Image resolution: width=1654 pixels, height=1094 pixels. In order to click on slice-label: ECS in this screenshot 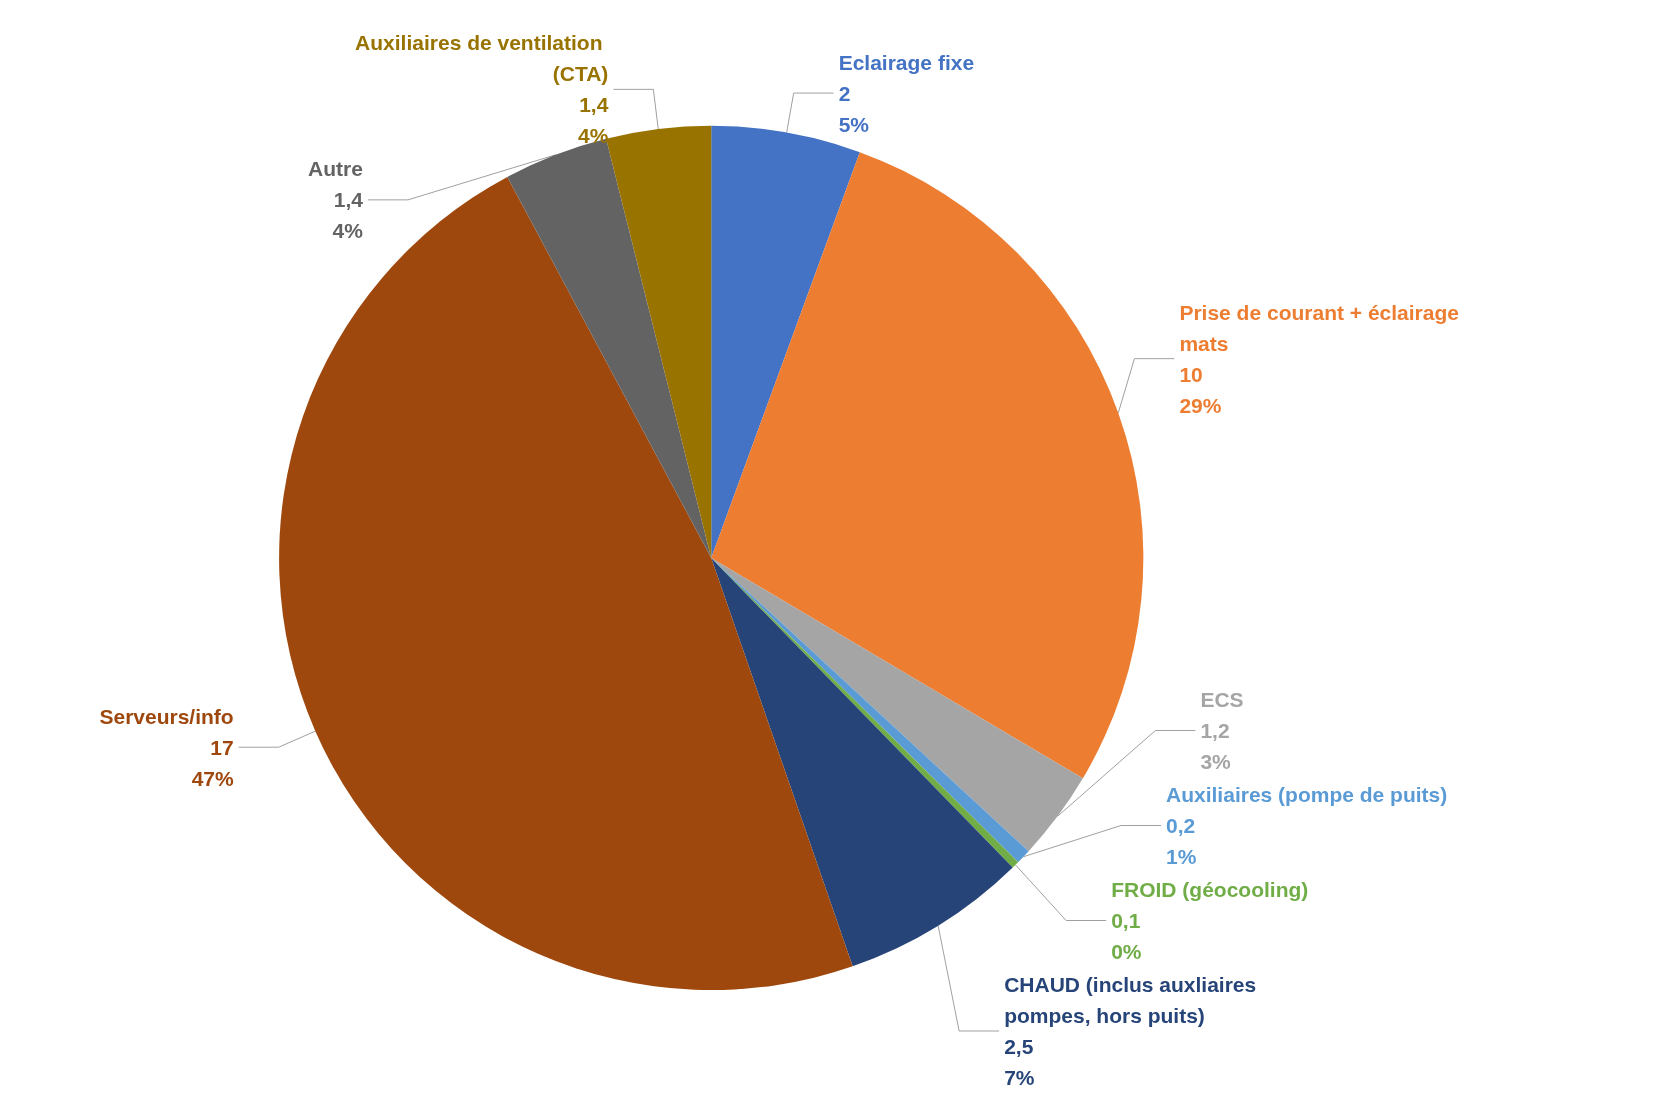, I will do `click(1222, 699)`.